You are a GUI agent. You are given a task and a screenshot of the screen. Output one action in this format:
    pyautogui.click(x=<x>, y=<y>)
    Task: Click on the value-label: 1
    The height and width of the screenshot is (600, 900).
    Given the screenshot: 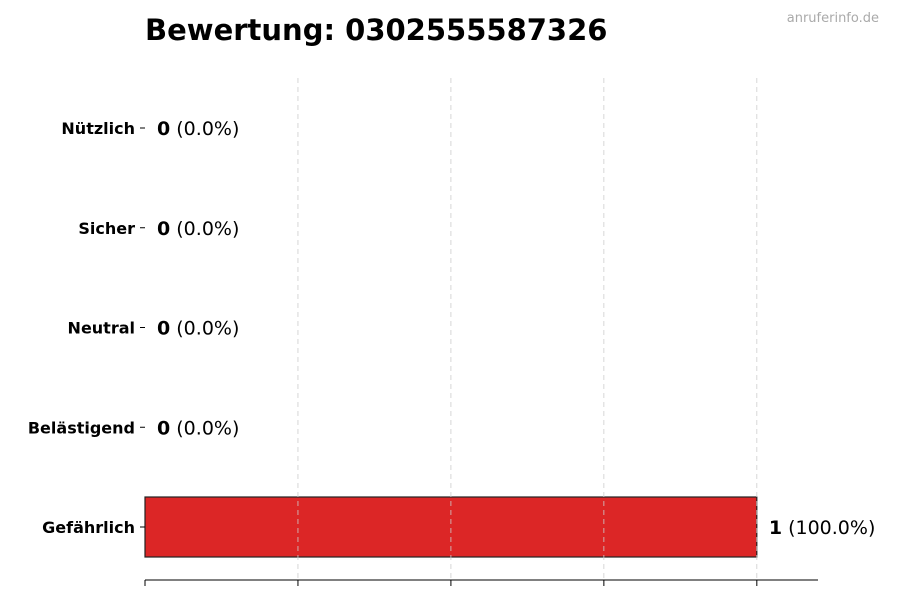 What is the action you would take?
    pyautogui.click(x=775, y=528)
    